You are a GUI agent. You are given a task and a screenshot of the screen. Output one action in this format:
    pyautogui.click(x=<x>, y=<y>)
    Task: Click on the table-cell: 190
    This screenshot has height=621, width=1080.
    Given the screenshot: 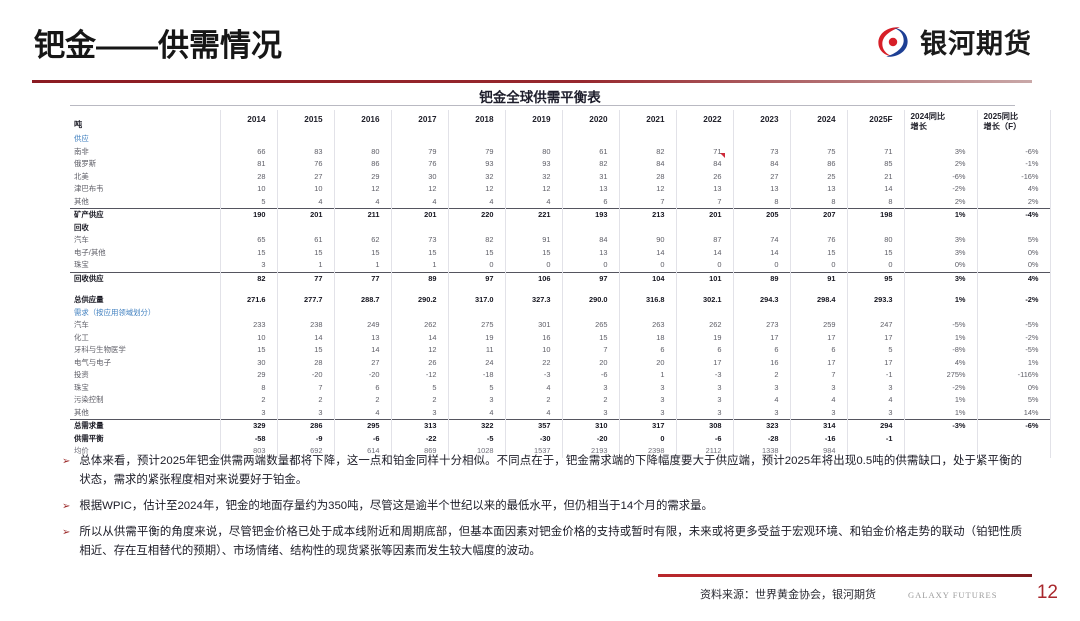 What is the action you would take?
    pyautogui.click(x=249, y=215)
    